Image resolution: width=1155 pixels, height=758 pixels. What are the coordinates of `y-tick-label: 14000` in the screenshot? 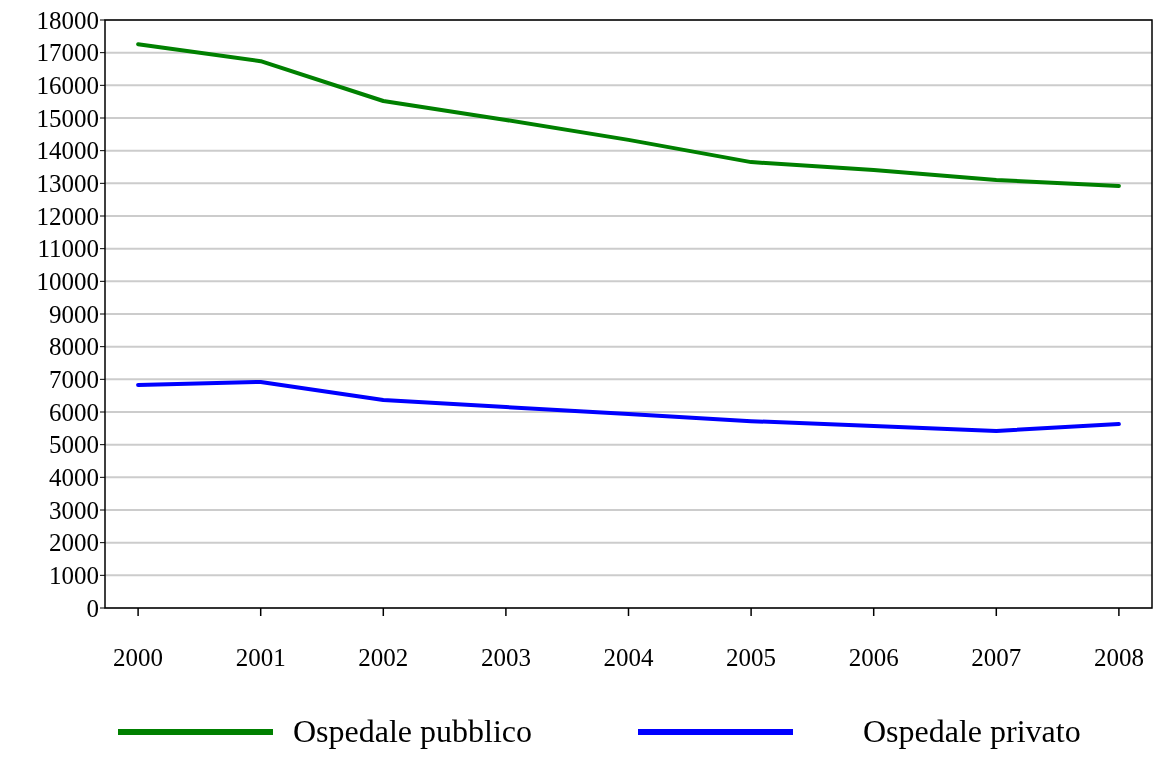 It's located at (67, 151).